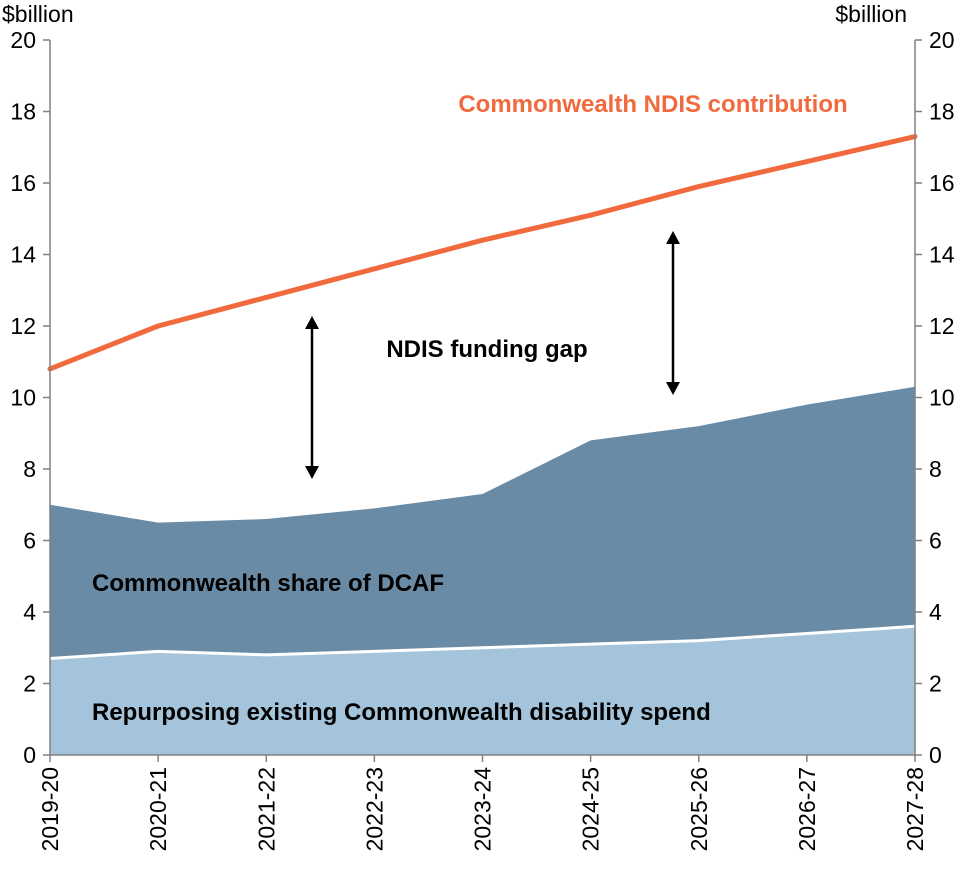 The width and height of the screenshot is (965, 886). I want to click on funding-gap-arrow-right, so click(673, 313).